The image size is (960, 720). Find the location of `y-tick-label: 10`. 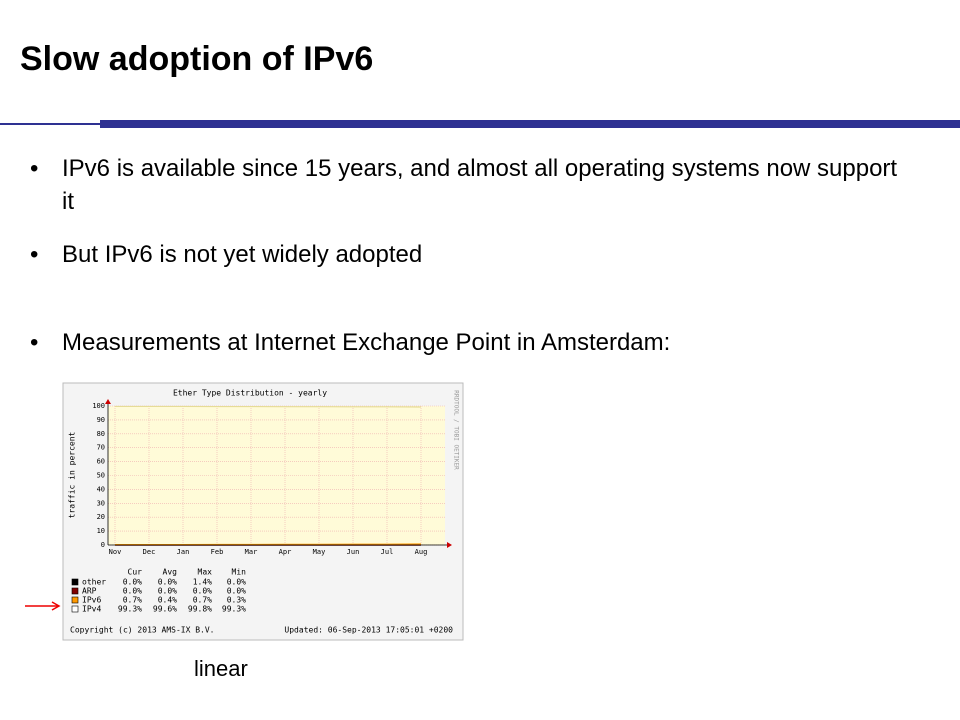

y-tick-label: 10 is located at coordinates (101, 531).